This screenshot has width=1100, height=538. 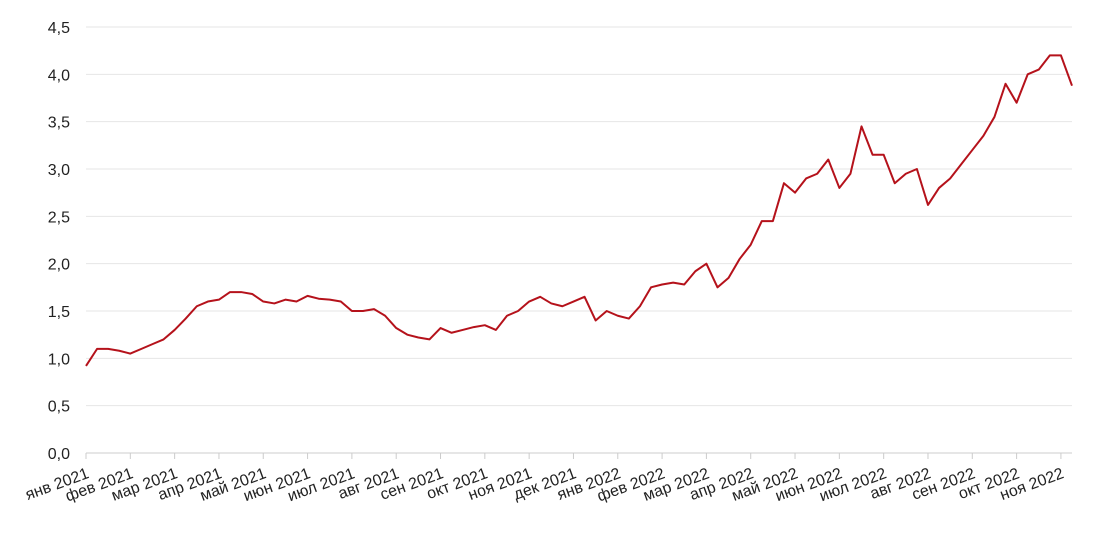 I want to click on y-tick-label: 0,0, so click(x=59, y=454).